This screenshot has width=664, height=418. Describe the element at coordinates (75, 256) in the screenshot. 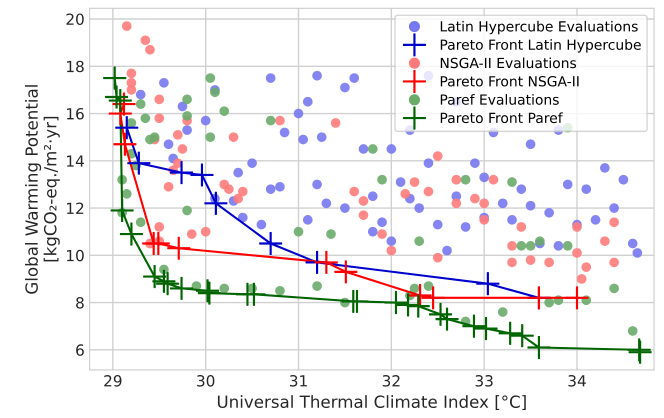

I see `y-tick-label: 10` at that location.